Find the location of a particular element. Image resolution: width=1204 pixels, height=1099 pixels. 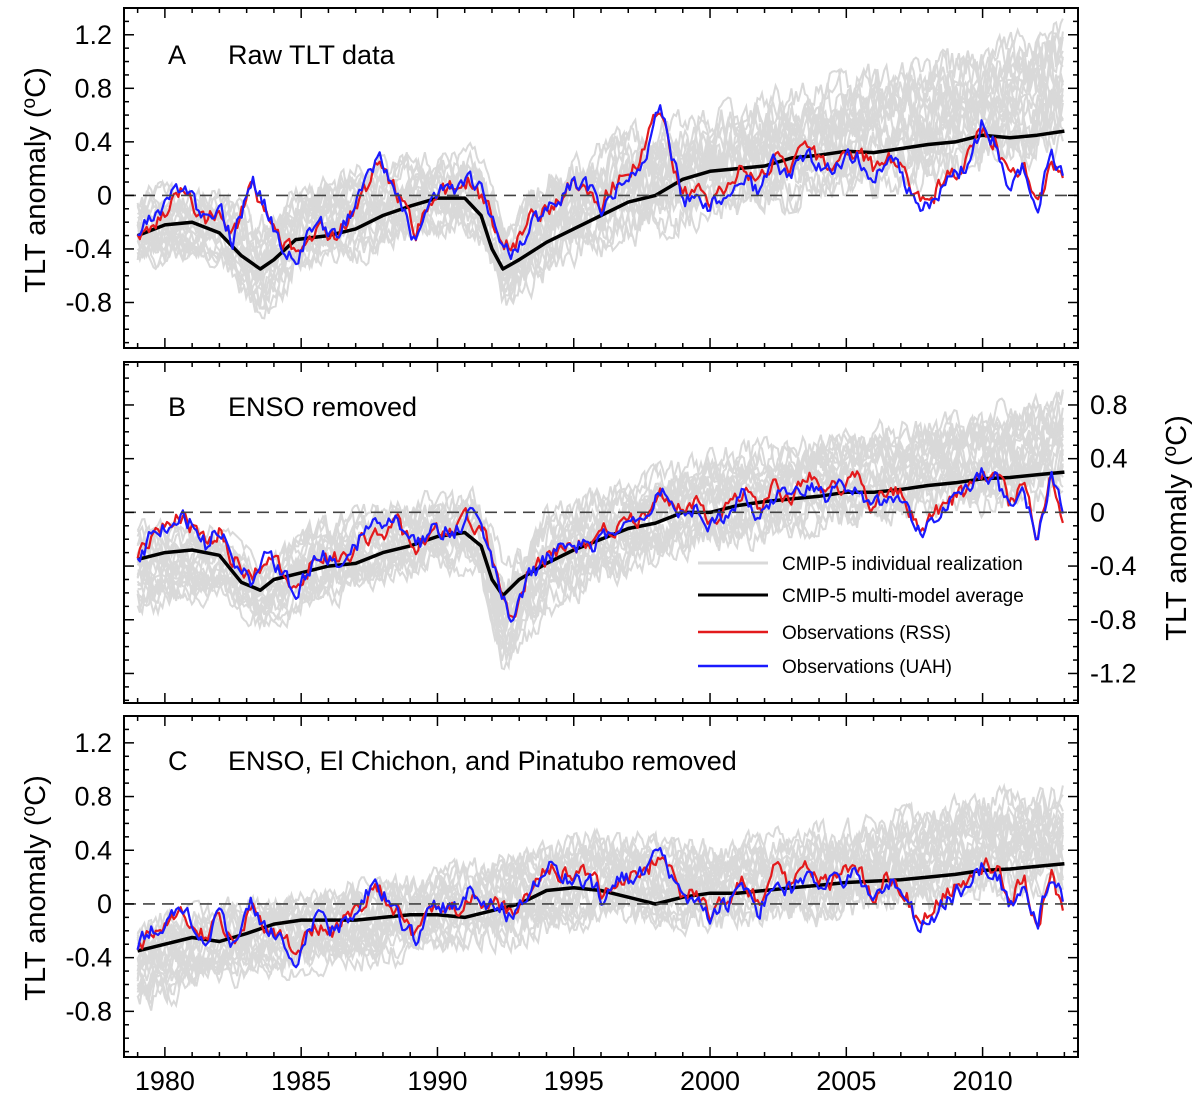

x-tick-label: 1995 is located at coordinates (574, 1081).